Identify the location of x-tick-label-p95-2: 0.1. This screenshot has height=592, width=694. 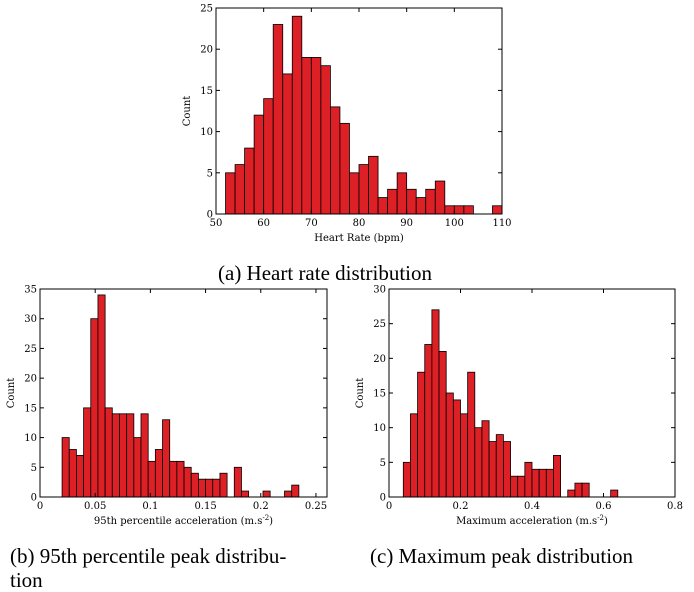
(150, 506).